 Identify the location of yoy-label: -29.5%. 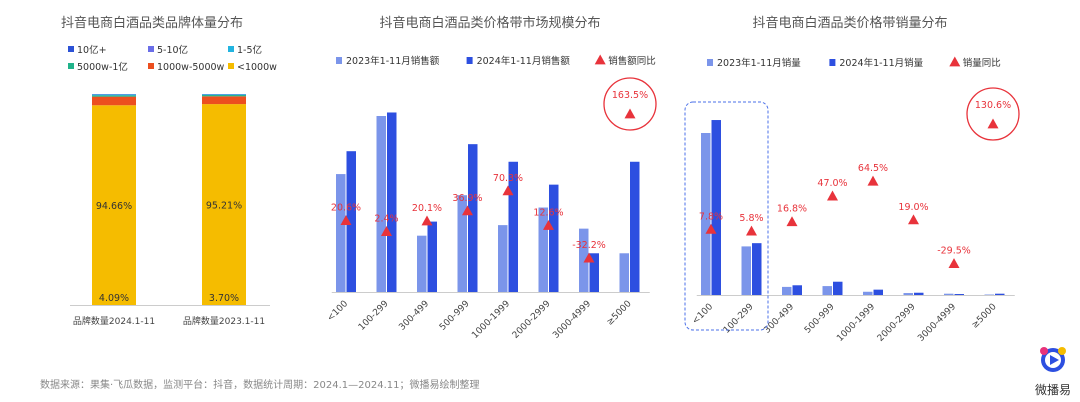
(954, 251).